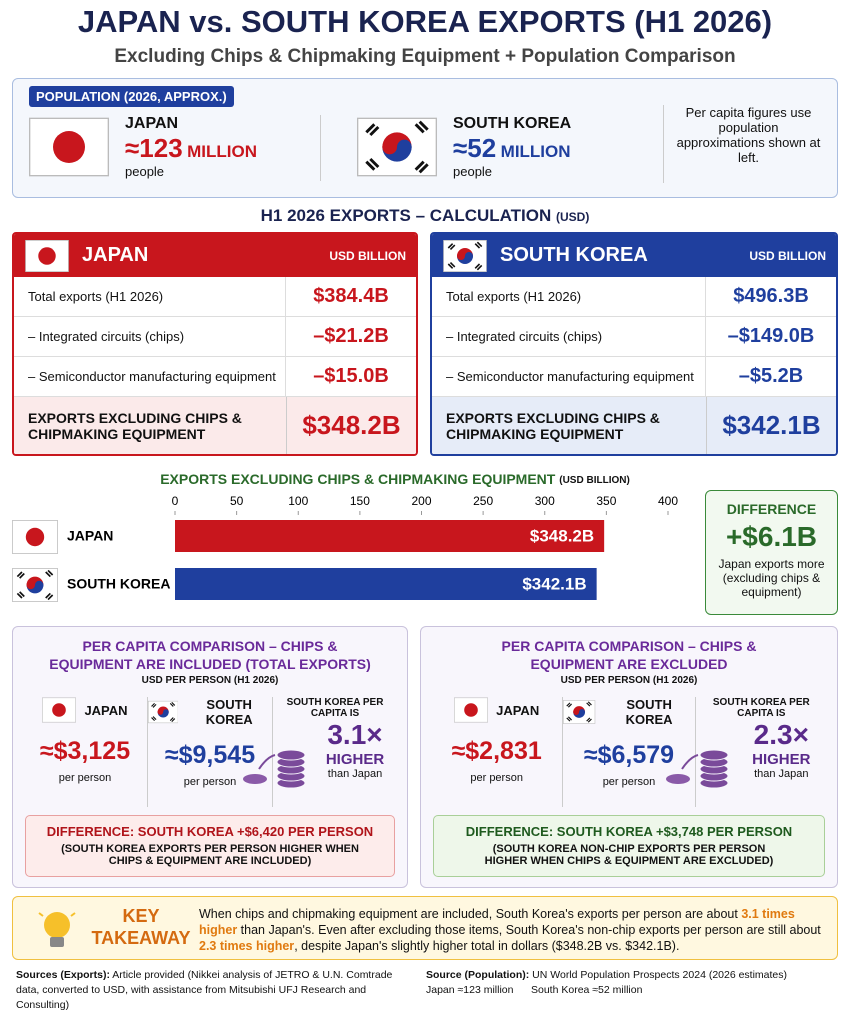 The image size is (850, 1013). I want to click on table-header: JAPAN USD BILLION, so click(215, 255).